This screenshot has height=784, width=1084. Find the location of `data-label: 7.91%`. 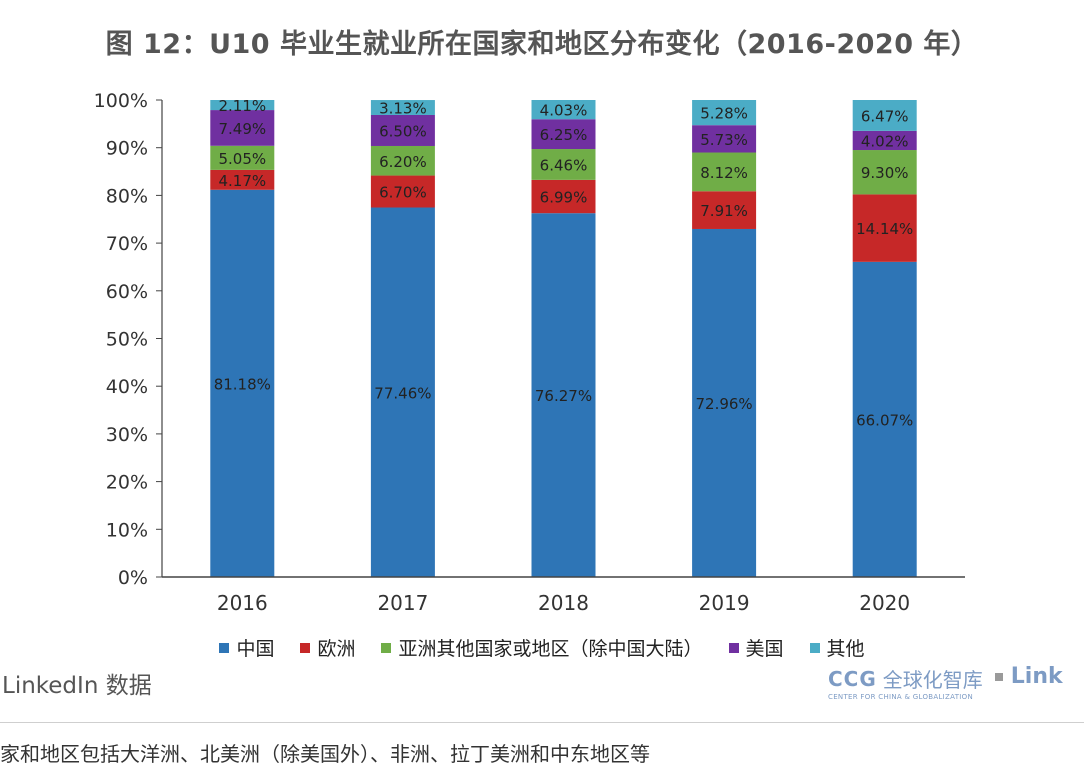

data-label: 7.91% is located at coordinates (724, 211).